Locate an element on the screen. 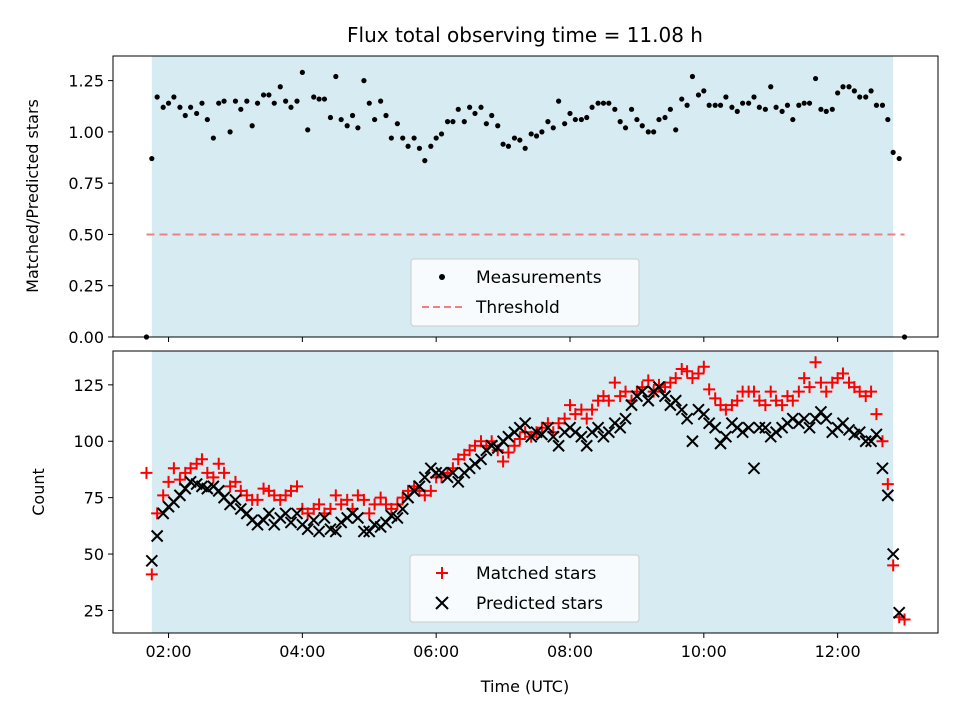  chart-title: Flux total observing time = 11.08 h is located at coordinates (525, 35).